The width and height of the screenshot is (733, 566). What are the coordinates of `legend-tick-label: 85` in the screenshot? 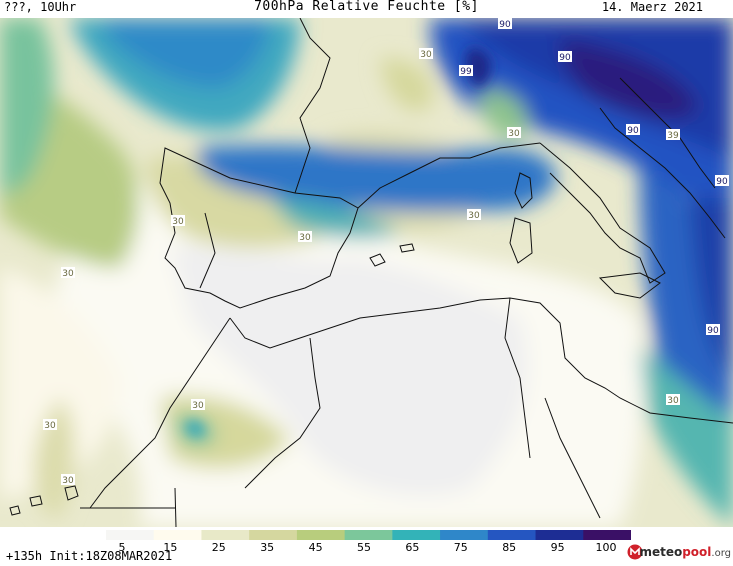 It's located at (509, 547).